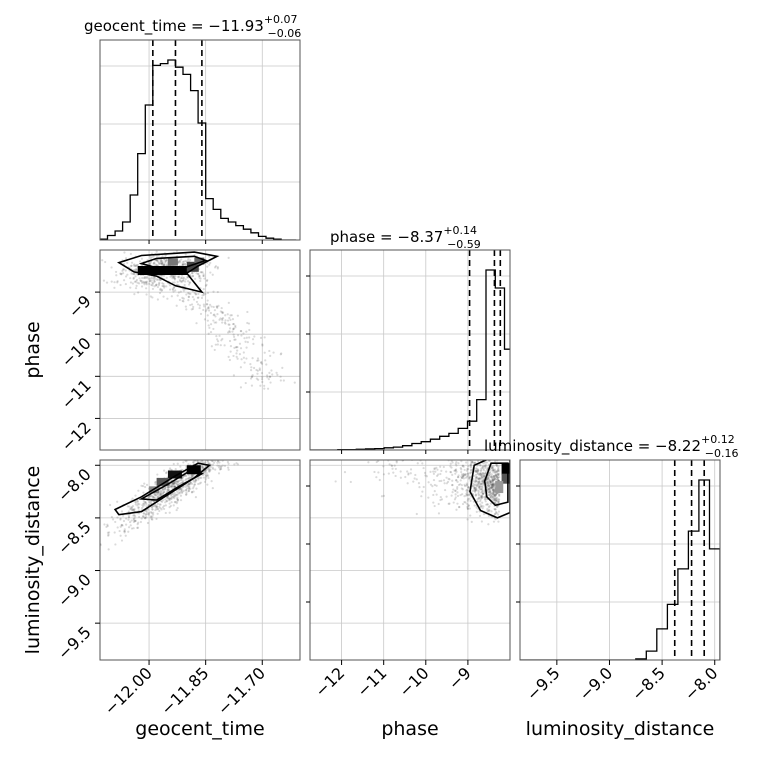  I want to click on density-cell, so click(505, 478).